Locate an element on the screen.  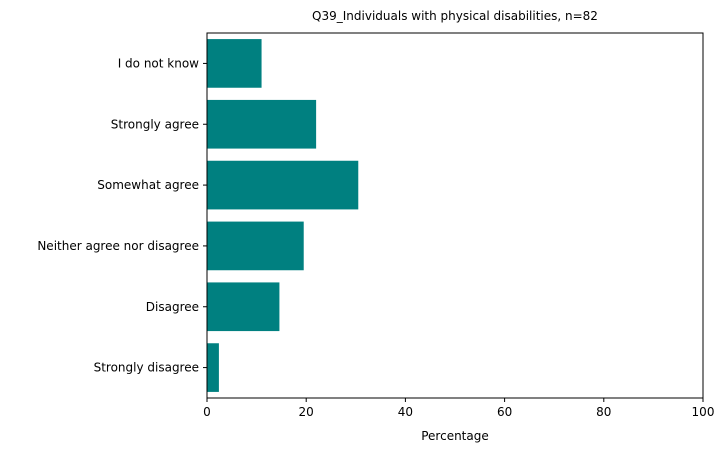
y-tick-label: Somewhat agree is located at coordinates (148, 185).